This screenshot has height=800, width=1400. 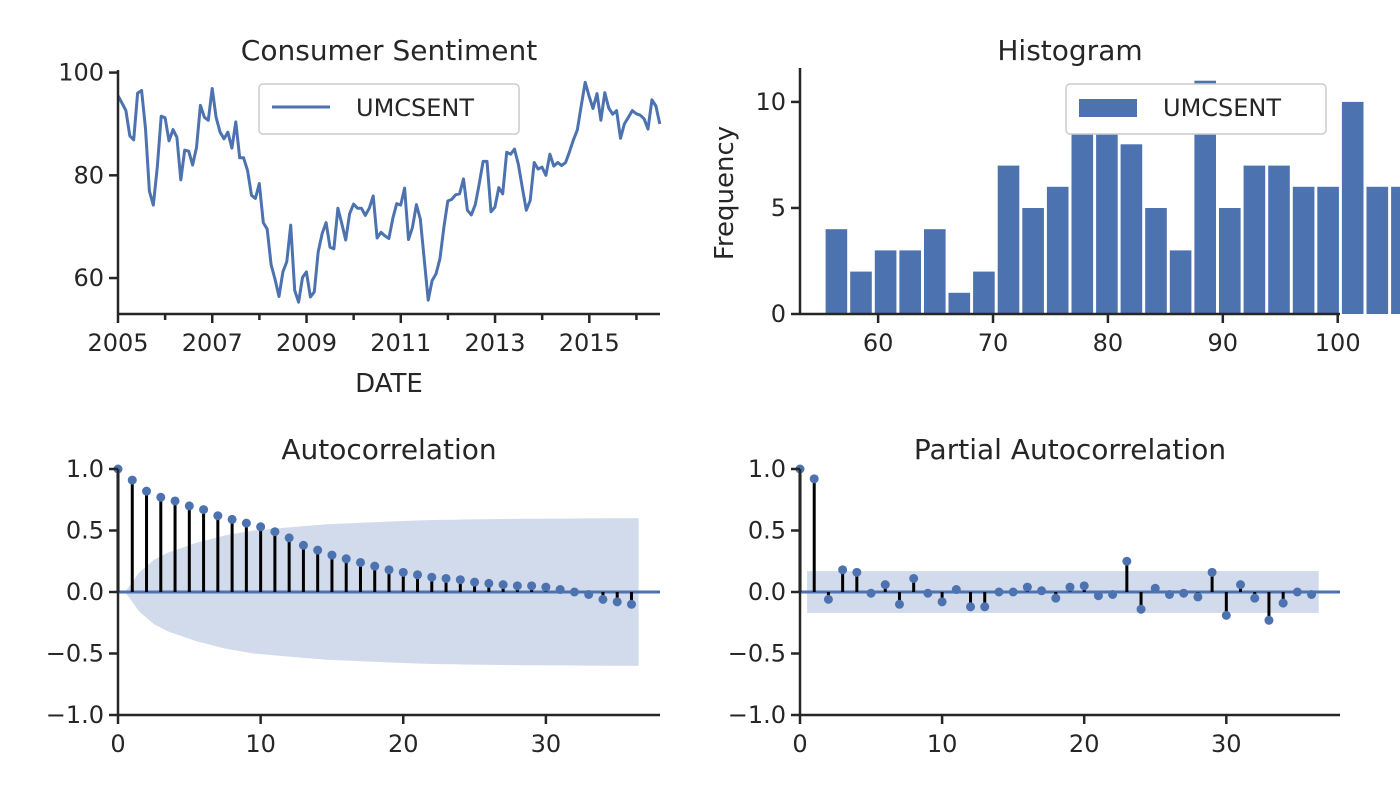 What do you see at coordinates (589, 343) in the screenshot?
I see `x-tick-label: 2015` at bounding box center [589, 343].